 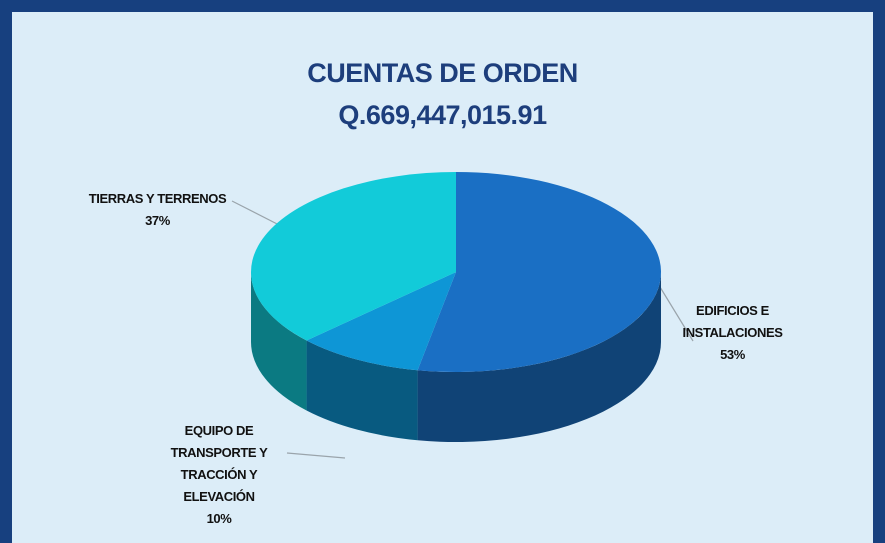 I want to click on category-label: TIERRAS Y TERRENOS, so click(x=157, y=198).